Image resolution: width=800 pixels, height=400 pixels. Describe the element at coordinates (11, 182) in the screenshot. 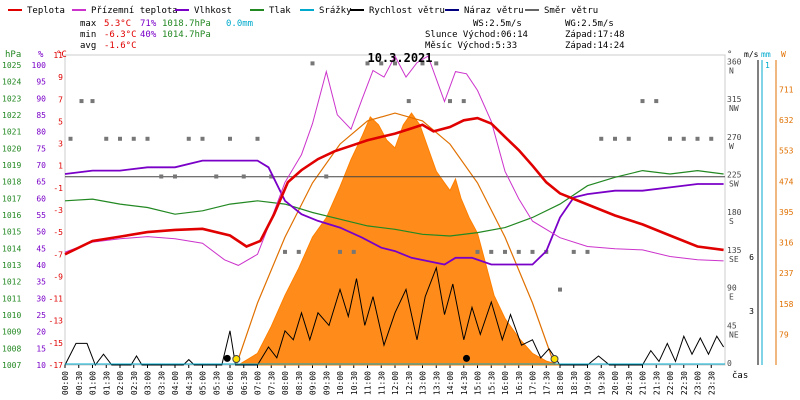

I see `hpa-tick-label: 1018` at that location.